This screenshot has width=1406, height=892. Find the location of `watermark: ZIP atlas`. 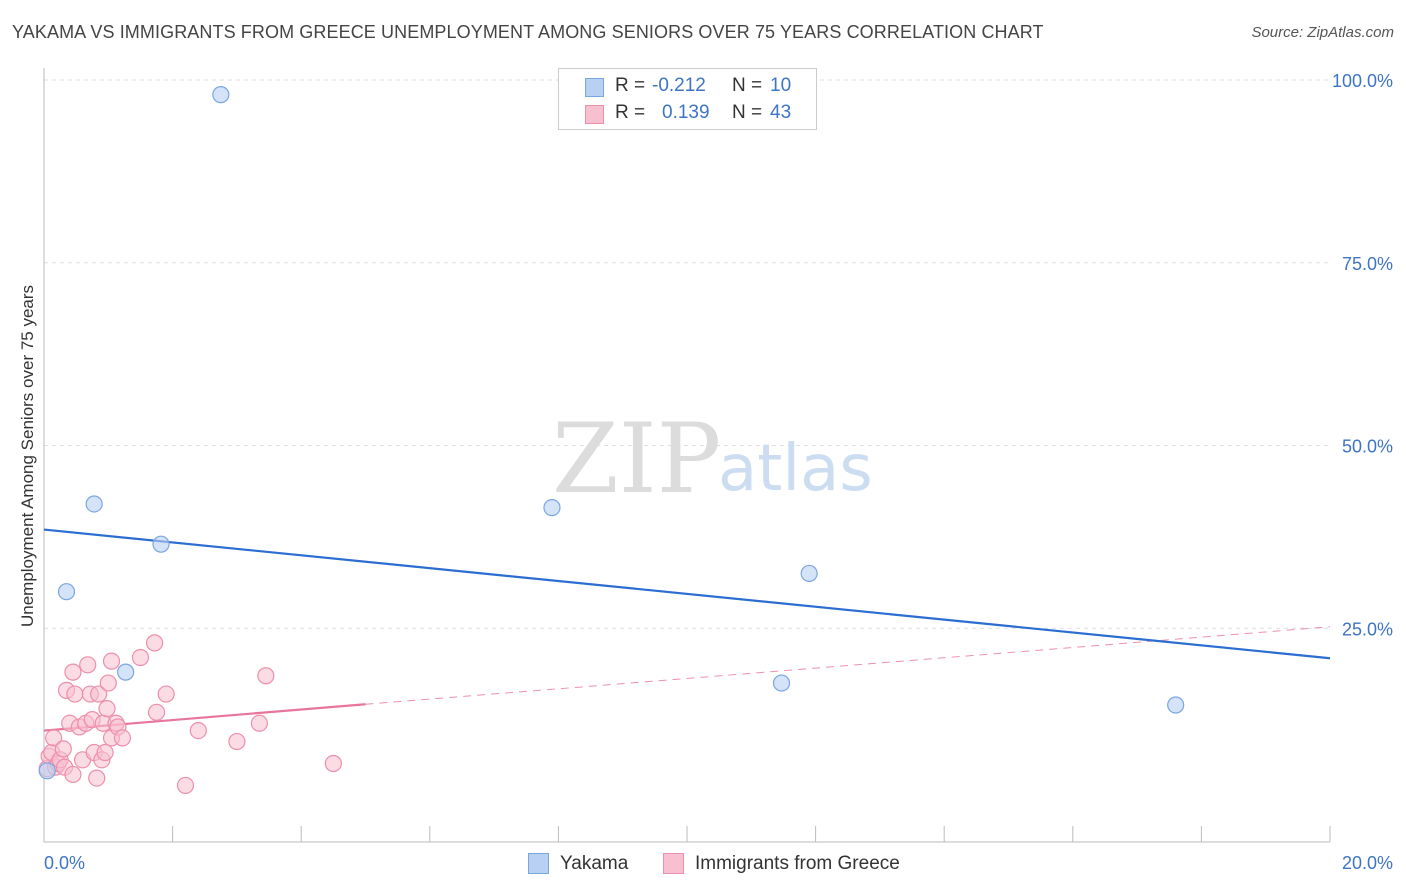

watermark: ZIP atlas is located at coordinates (712, 459).